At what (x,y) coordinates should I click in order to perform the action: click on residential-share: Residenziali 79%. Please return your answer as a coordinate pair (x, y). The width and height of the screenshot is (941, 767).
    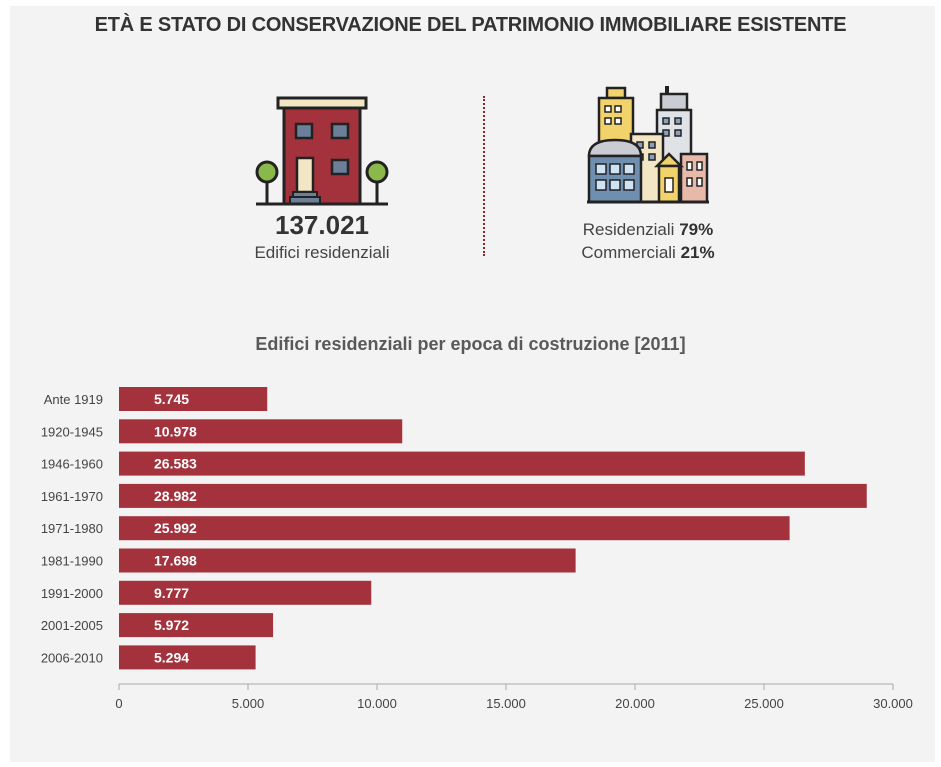
    Looking at the image, I should click on (648, 230).